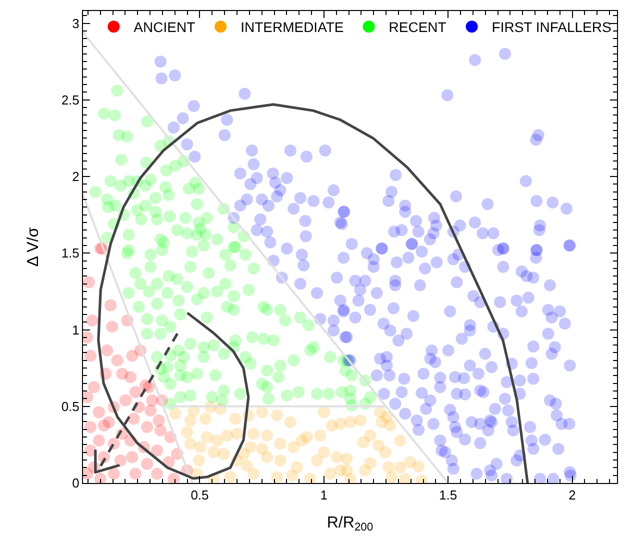  I want to click on x-axis-title: R/R$_{200}$, so click(350, 524).